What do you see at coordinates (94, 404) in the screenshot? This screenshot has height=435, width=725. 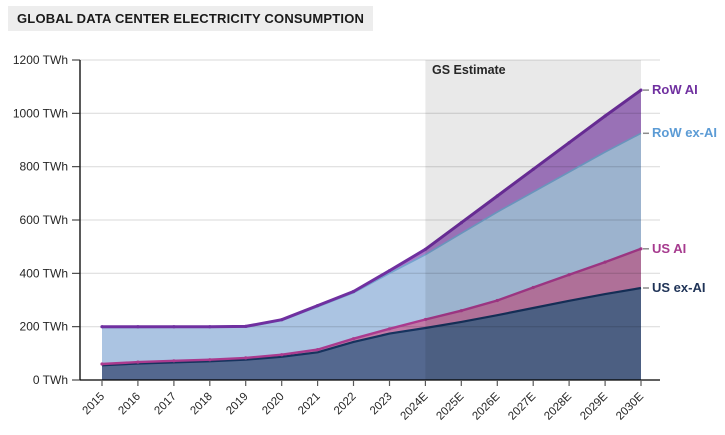 I see `x-tick-label: 2015` at bounding box center [94, 404].